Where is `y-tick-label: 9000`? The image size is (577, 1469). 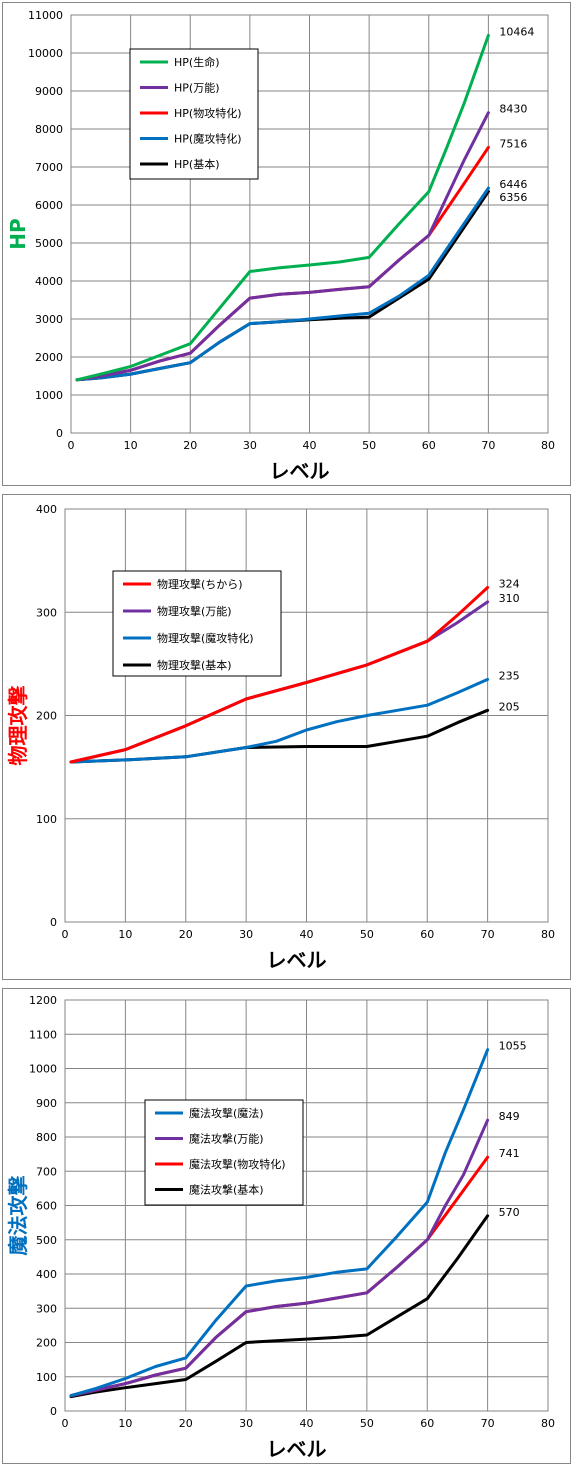 y-tick-label: 9000 is located at coordinates (49, 91).